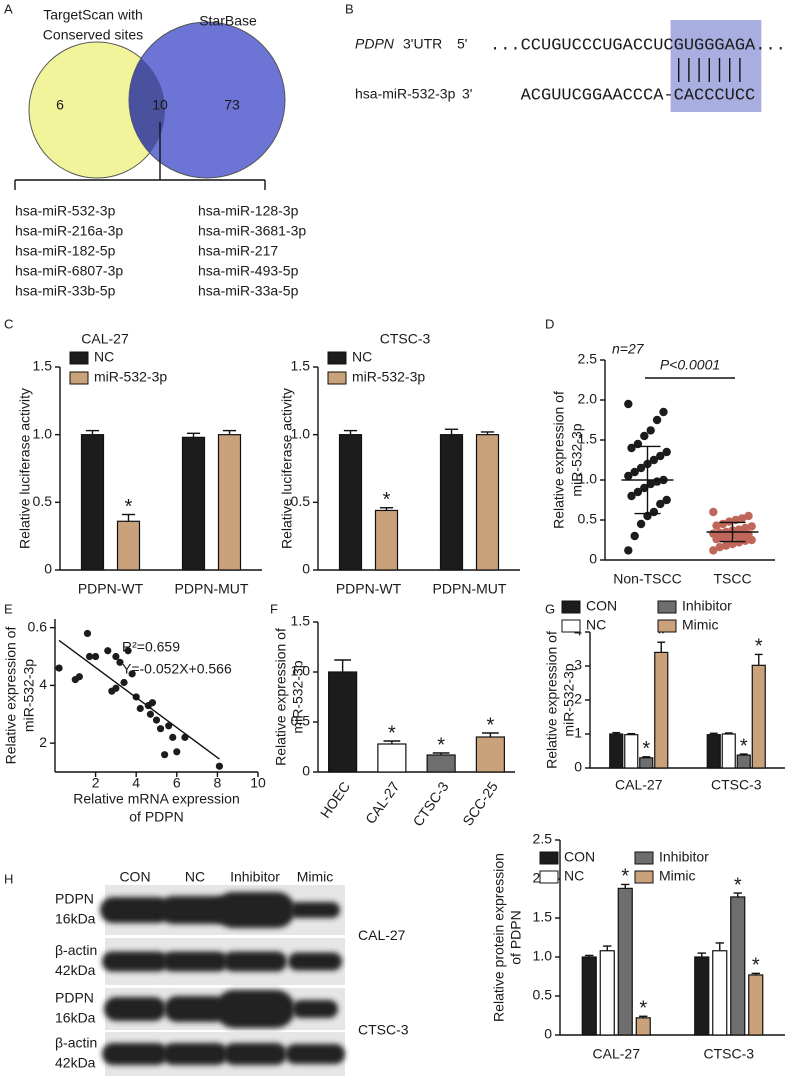 This screenshot has width=800, height=1076. What do you see at coordinates (700, 625) in the screenshot?
I see `legend-label: Mimic` at bounding box center [700, 625].